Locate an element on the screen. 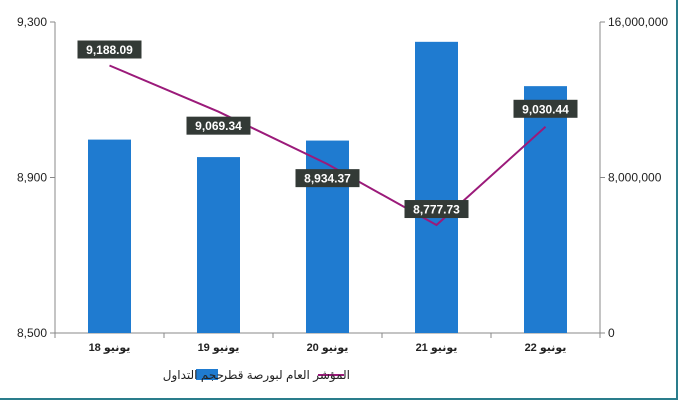  left-axis-ticks: 8,500 8,900 9,300 is located at coordinates (36, 177).